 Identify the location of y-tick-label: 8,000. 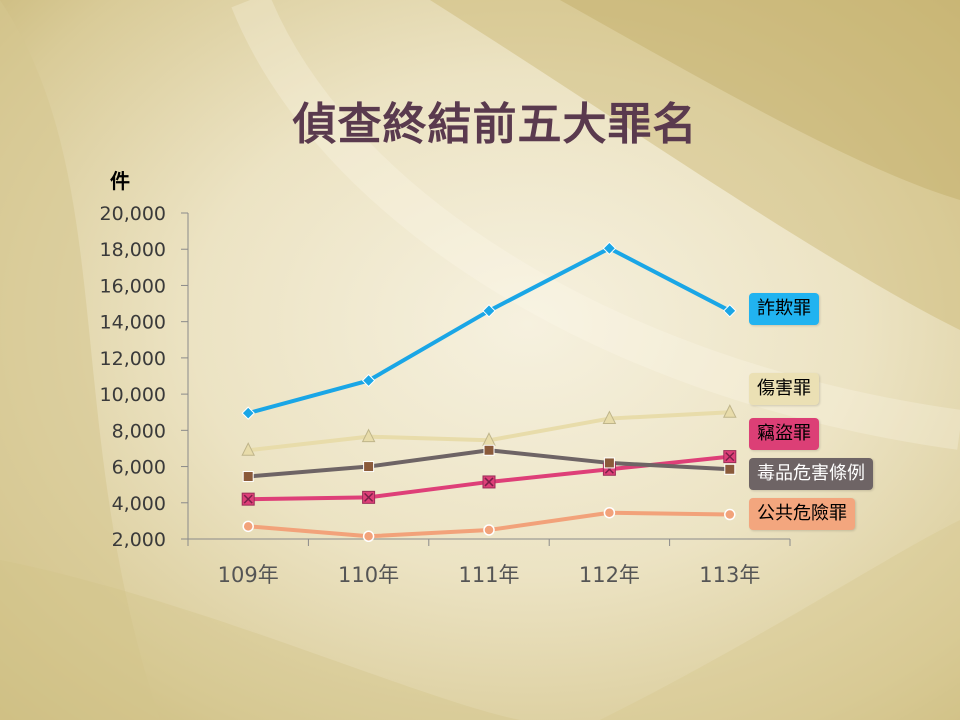
(139, 431).